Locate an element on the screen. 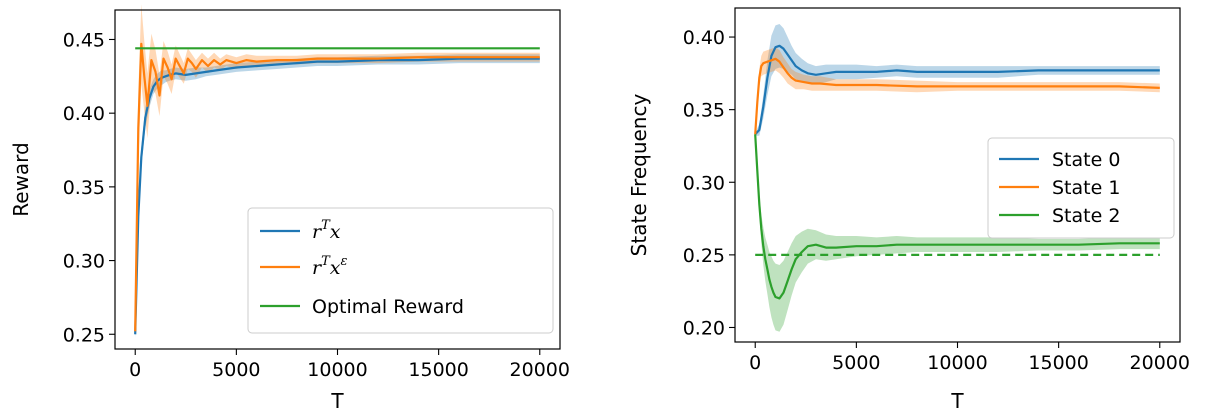  reward-y-tick-label: 0.25 is located at coordinates (84, 335).